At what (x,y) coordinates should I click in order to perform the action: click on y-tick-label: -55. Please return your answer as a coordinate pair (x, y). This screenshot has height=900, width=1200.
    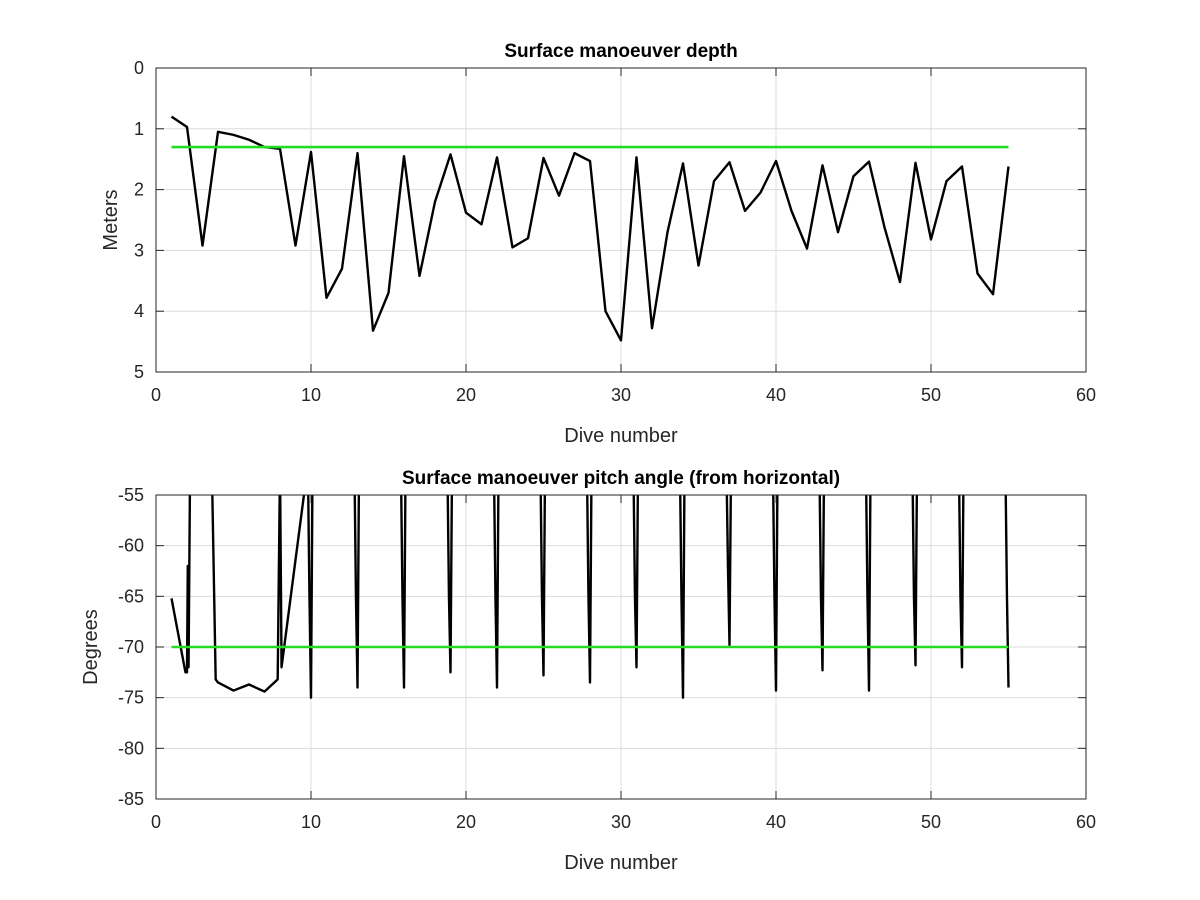
    Looking at the image, I should click on (131, 495).